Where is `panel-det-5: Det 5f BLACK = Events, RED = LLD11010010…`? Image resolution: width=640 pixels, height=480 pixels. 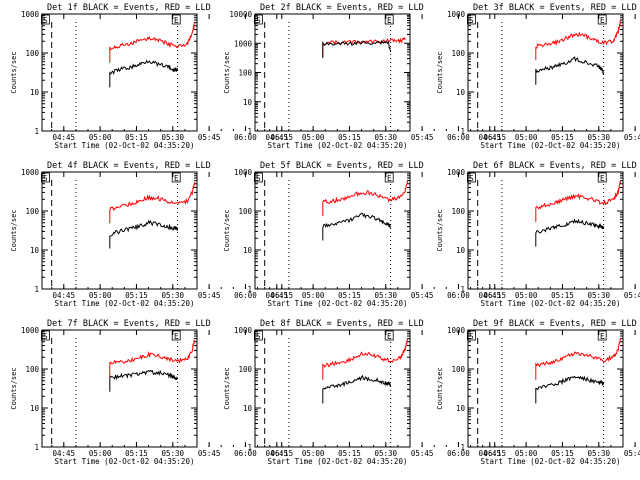
panel-det-5: Det 5f BLACK = Events, RED = LLD11010010… is located at coordinates (364, 234).